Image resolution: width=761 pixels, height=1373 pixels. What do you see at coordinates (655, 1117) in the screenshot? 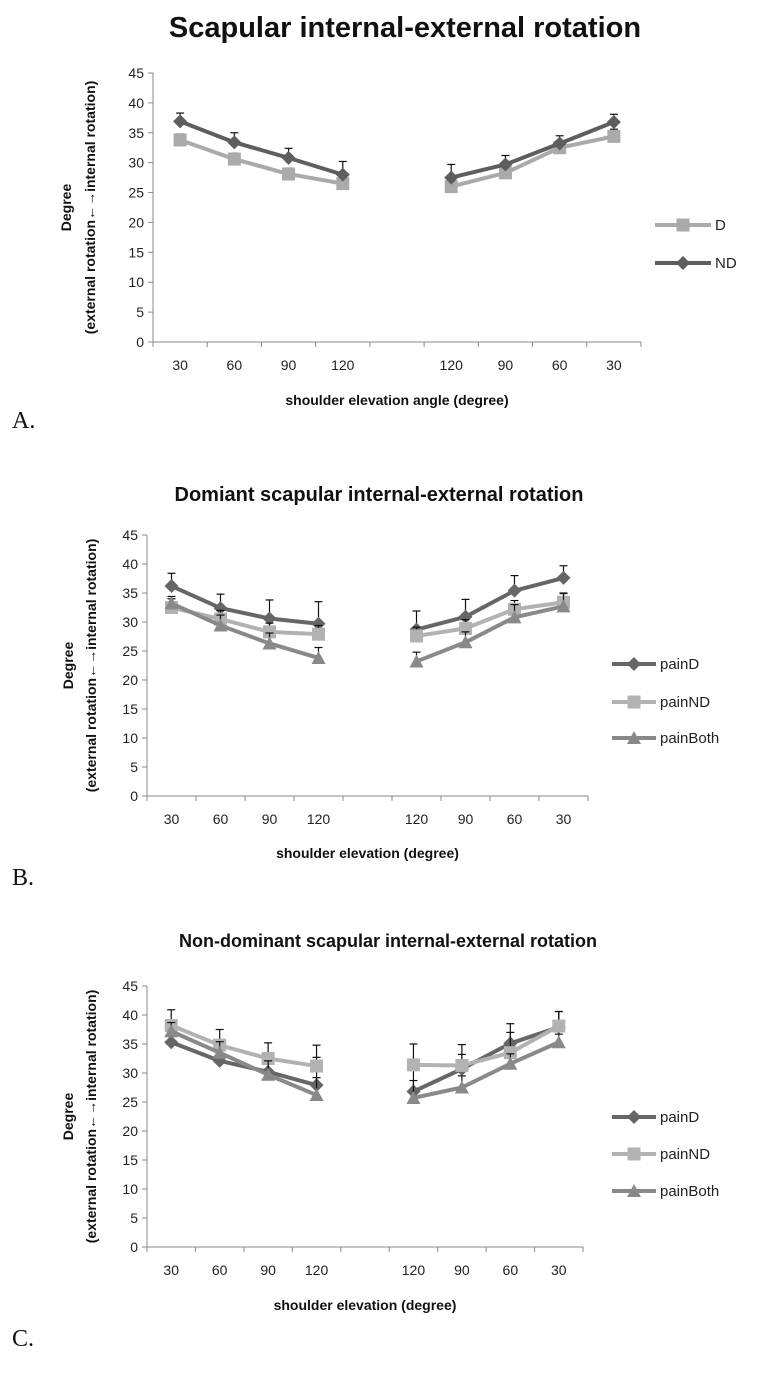
I see `legend-entry: painD` at bounding box center [655, 1117].